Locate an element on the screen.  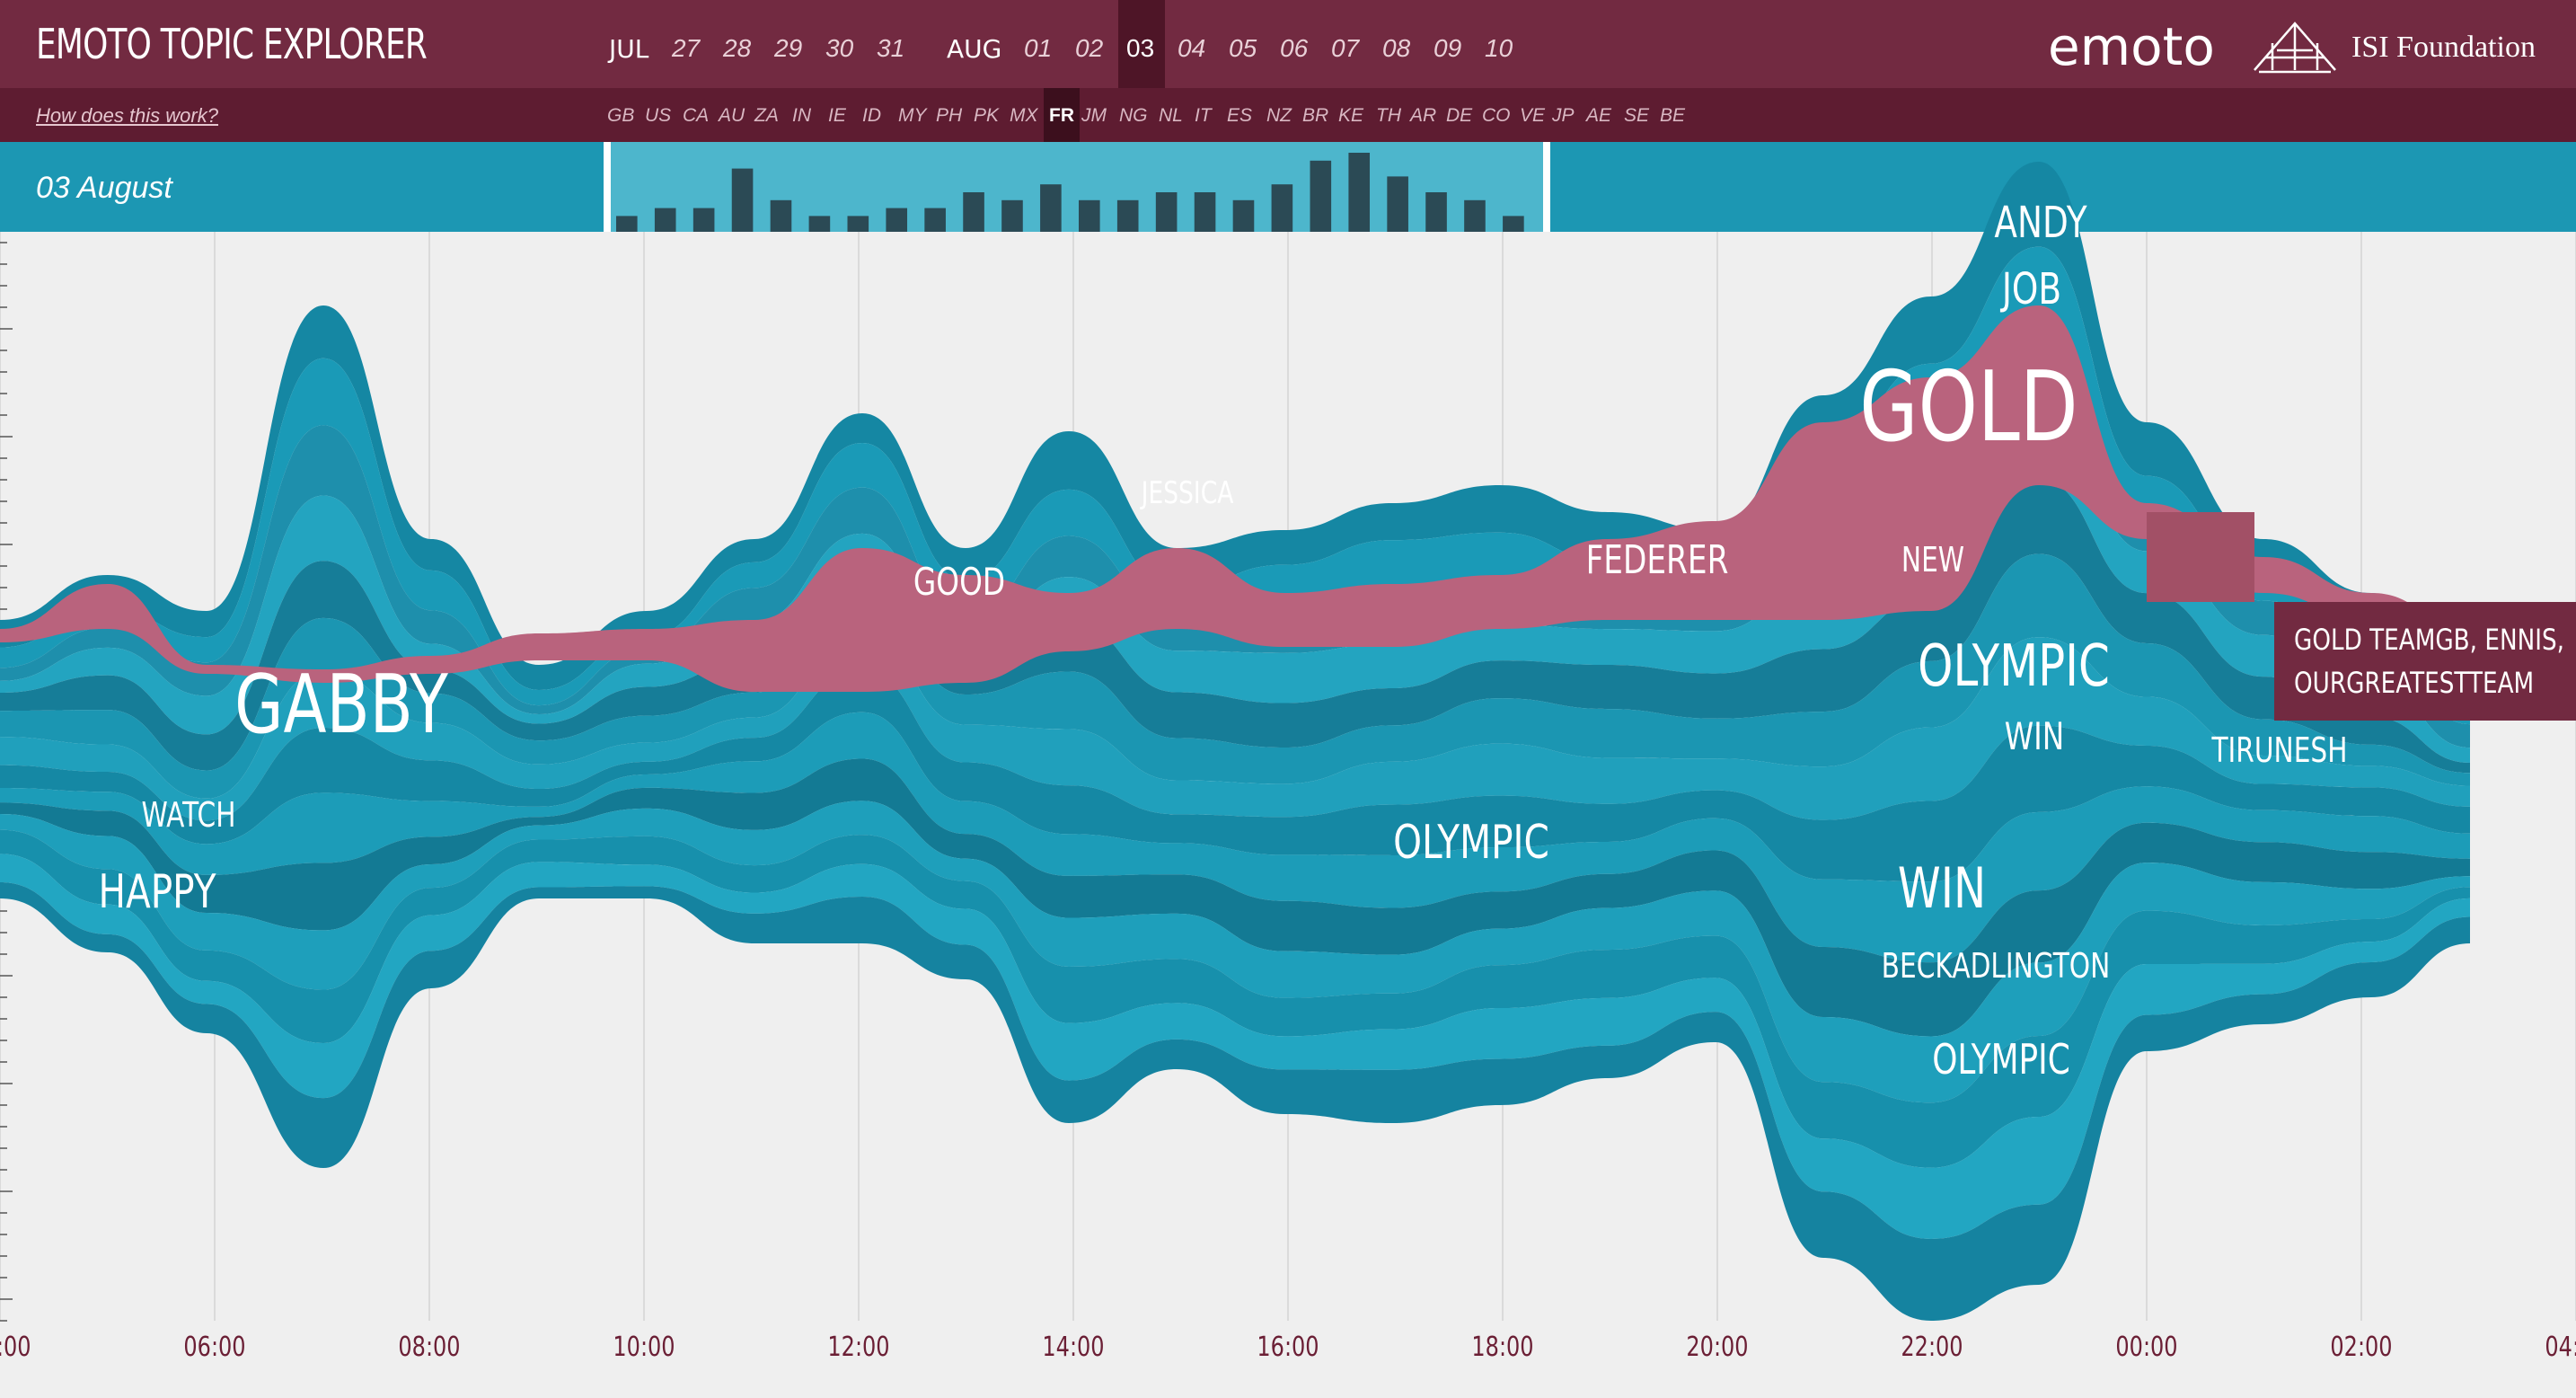
date-item: 03 is located at coordinates (1140, 48).